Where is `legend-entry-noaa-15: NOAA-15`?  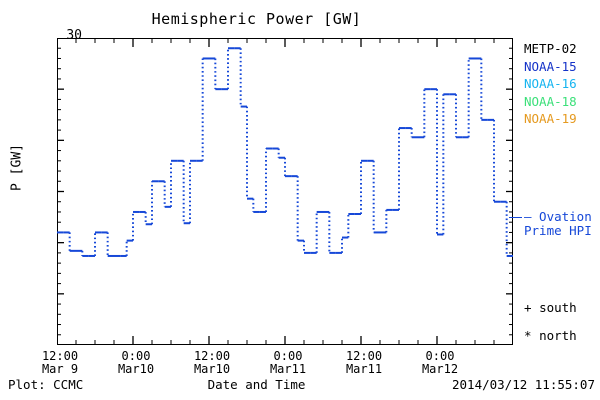 legend-entry-noaa-15: NOAA-15 is located at coordinates (550, 66).